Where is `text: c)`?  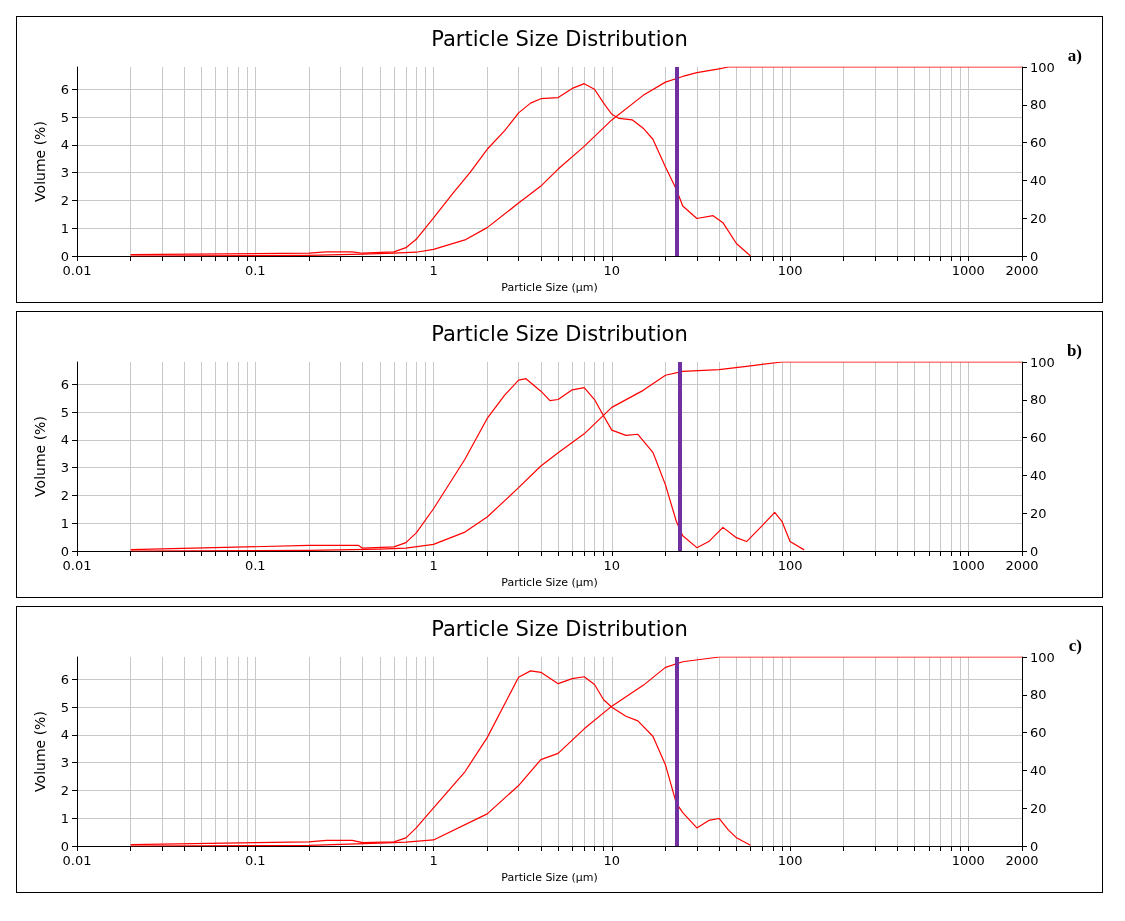 text: c) is located at coordinates (1075, 645).